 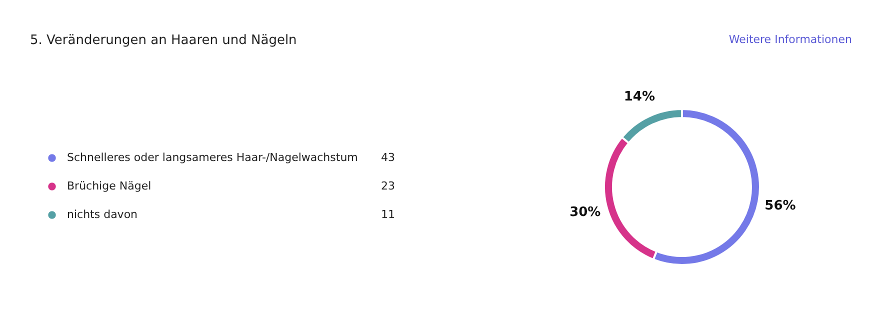 I want to click on chart-title: 5. Veränderungen an Haaren und Nägeln, so click(x=163, y=40).